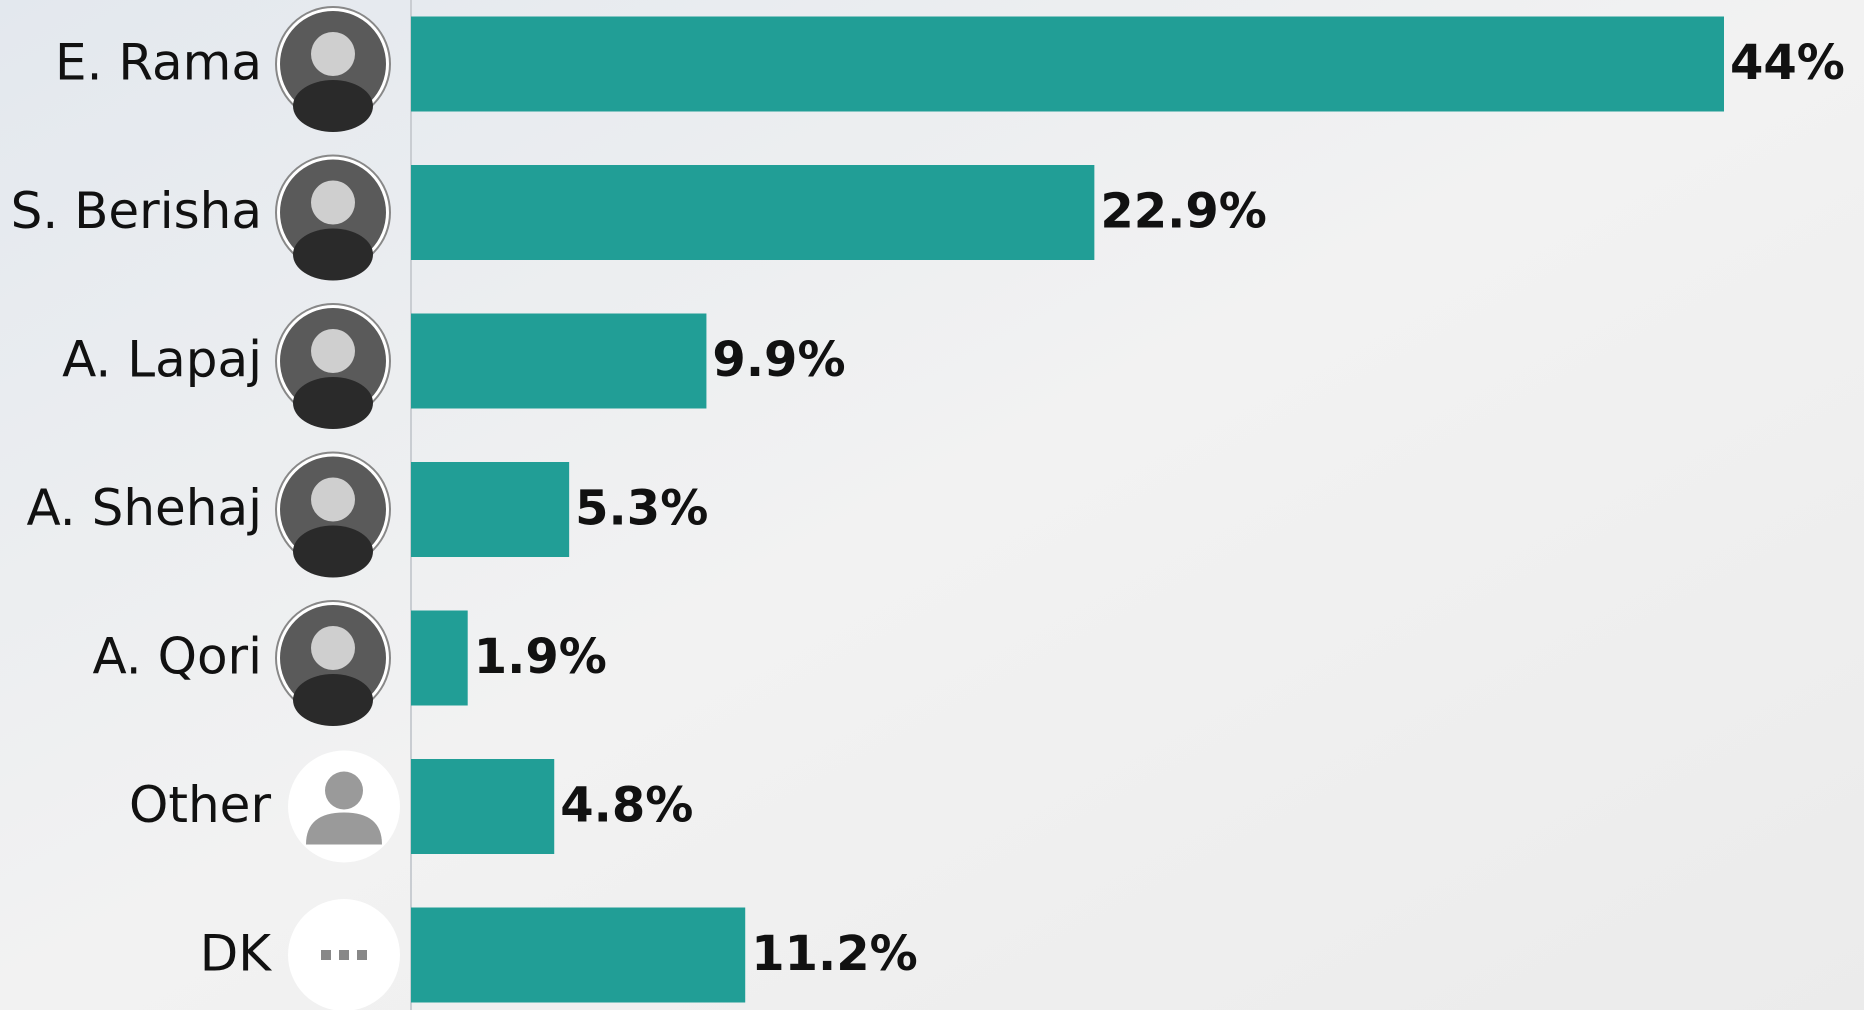  Describe the element at coordinates (162, 360) in the screenshot. I see `category-label: A. Lapaj` at that location.